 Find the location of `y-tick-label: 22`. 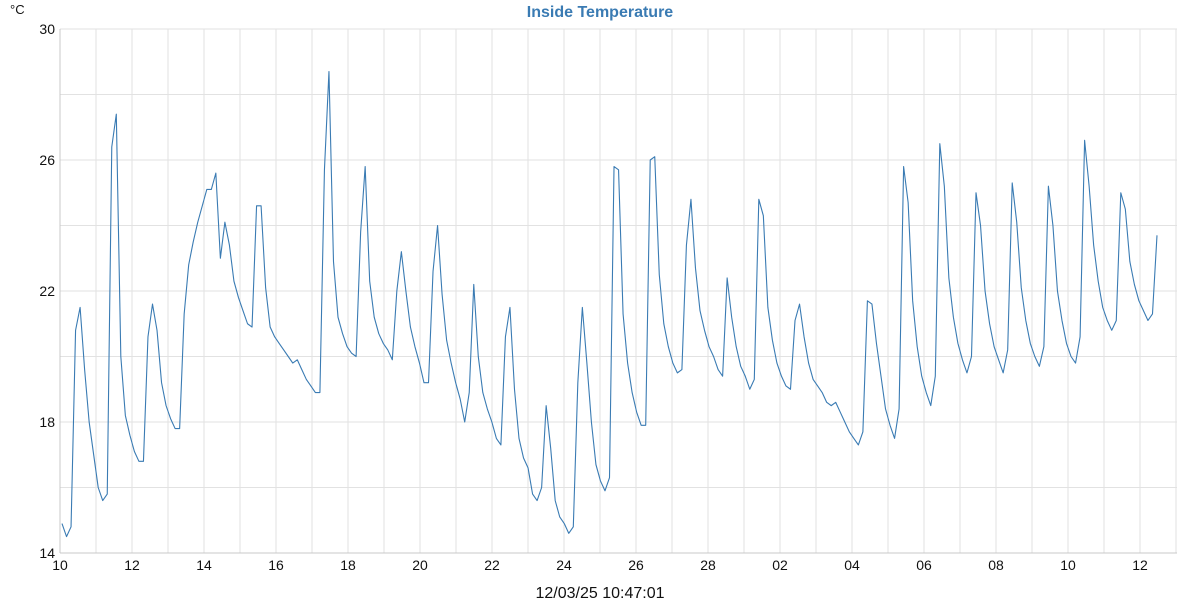

y-tick-label: 22 is located at coordinates (47, 291).